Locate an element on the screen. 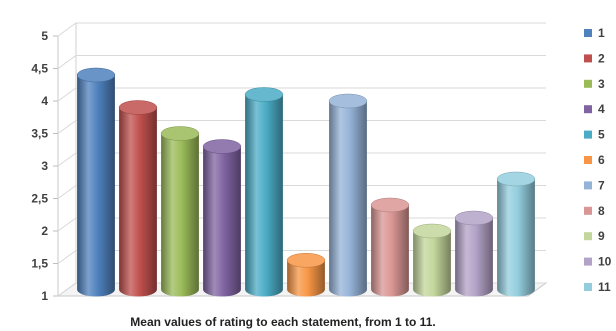  y-tick-label: 5 is located at coordinates (44, 36).